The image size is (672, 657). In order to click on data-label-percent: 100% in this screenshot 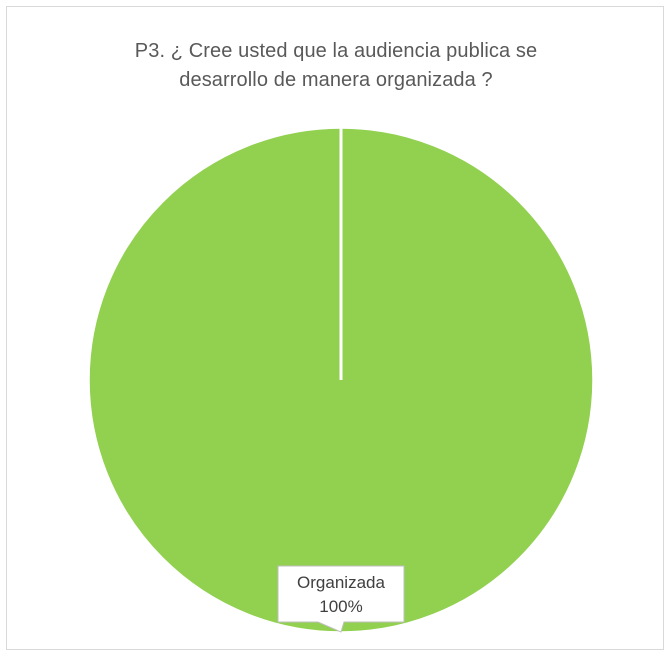, I will do `click(340, 606)`.